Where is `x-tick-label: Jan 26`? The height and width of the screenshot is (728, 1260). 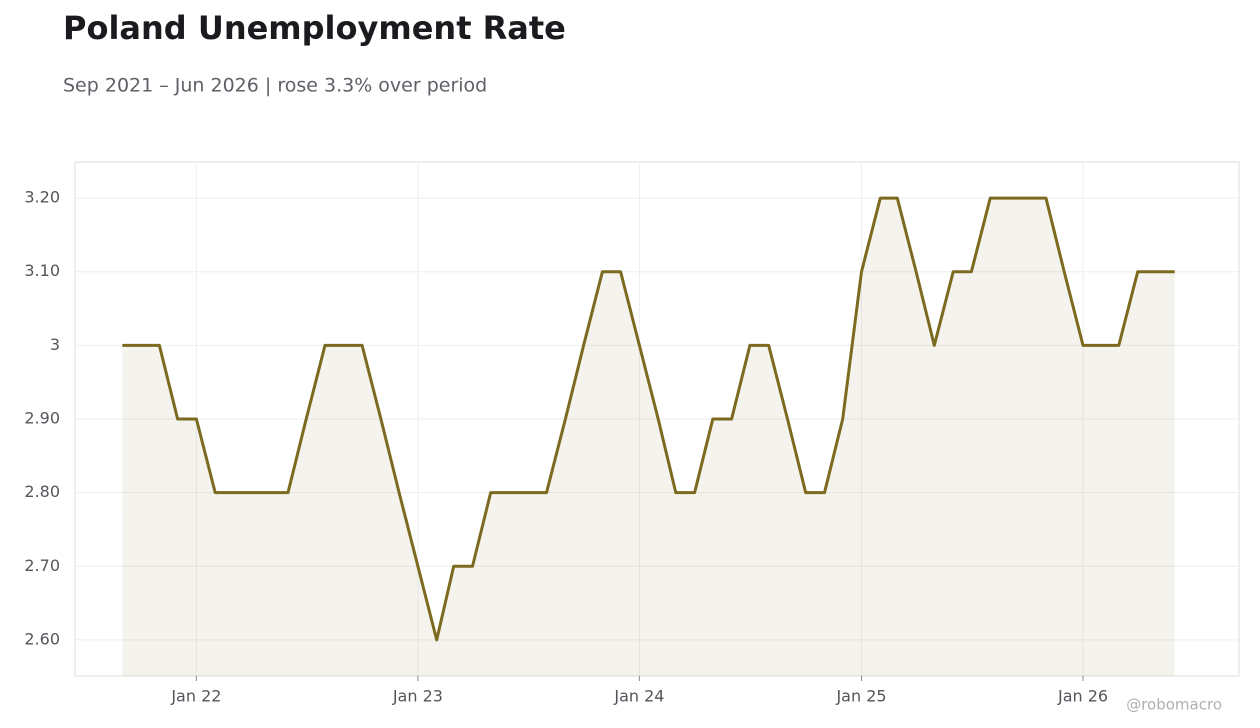
x-tick-label: Jan 26 is located at coordinates (1082, 696).